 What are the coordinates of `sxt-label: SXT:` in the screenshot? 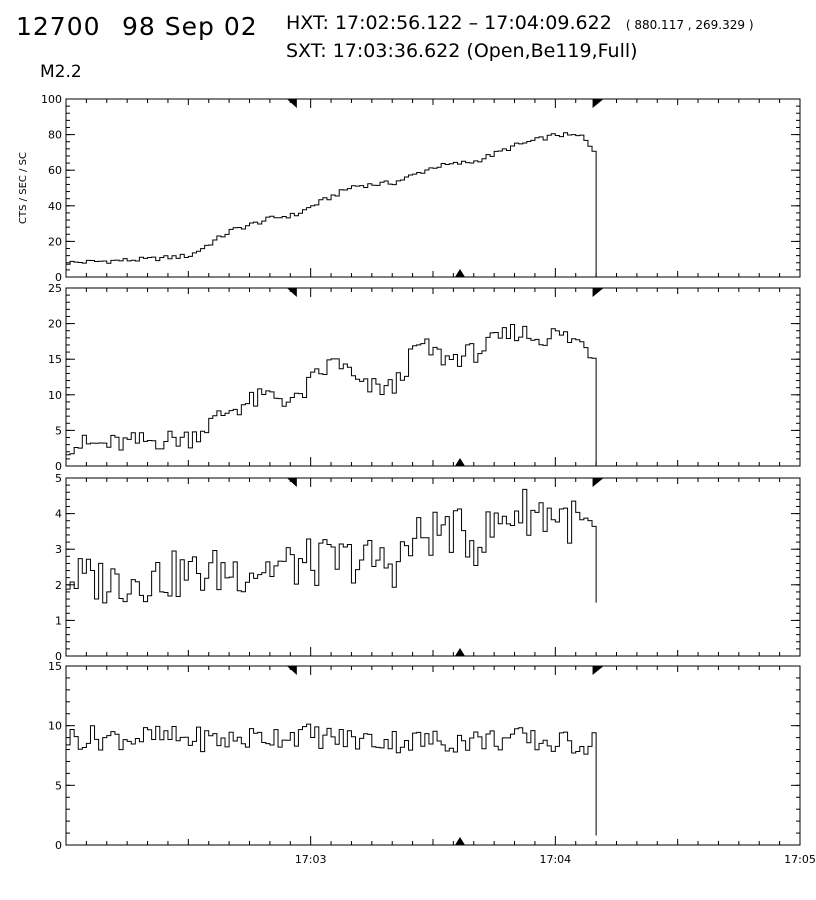 It's located at (306, 51).